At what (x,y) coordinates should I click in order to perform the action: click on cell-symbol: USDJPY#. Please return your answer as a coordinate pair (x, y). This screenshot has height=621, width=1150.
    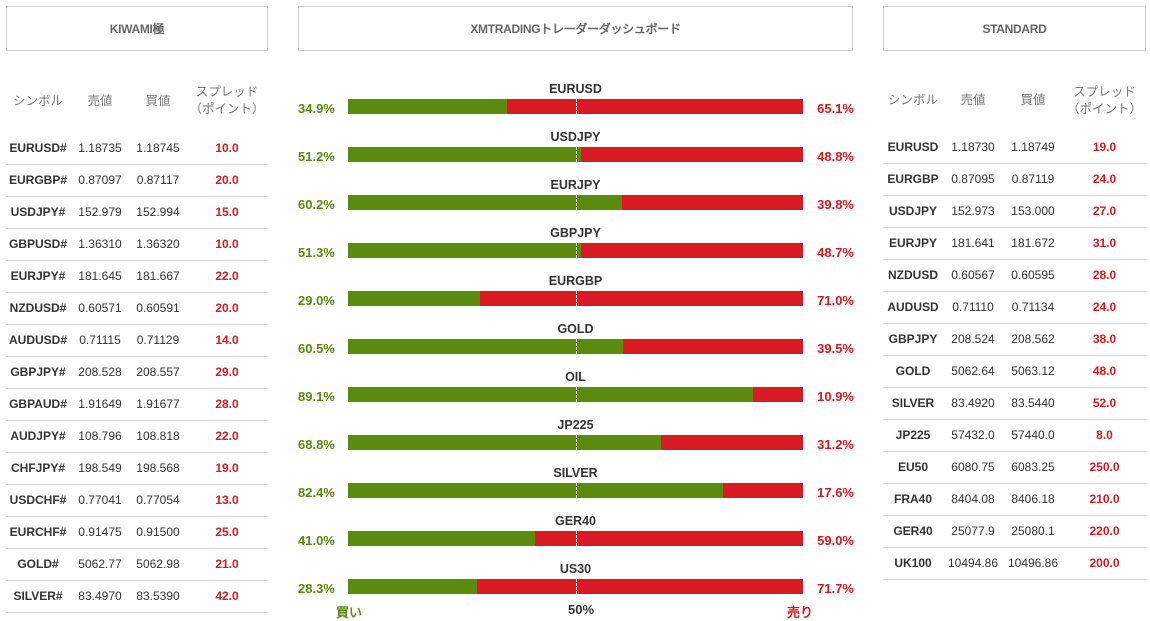
    Looking at the image, I should click on (38, 212).